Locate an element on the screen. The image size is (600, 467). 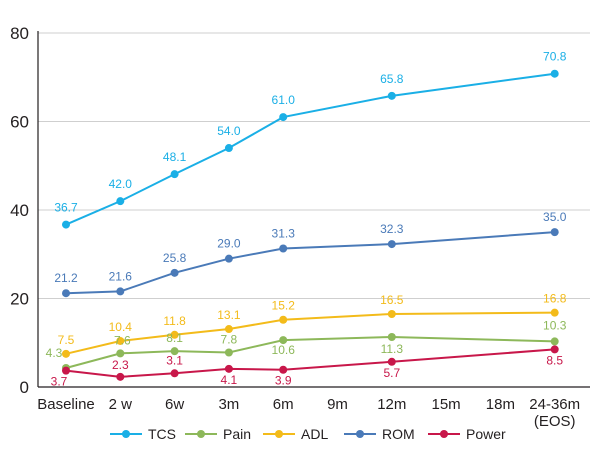
x-tick-label-line: 6w is located at coordinates (174, 404).